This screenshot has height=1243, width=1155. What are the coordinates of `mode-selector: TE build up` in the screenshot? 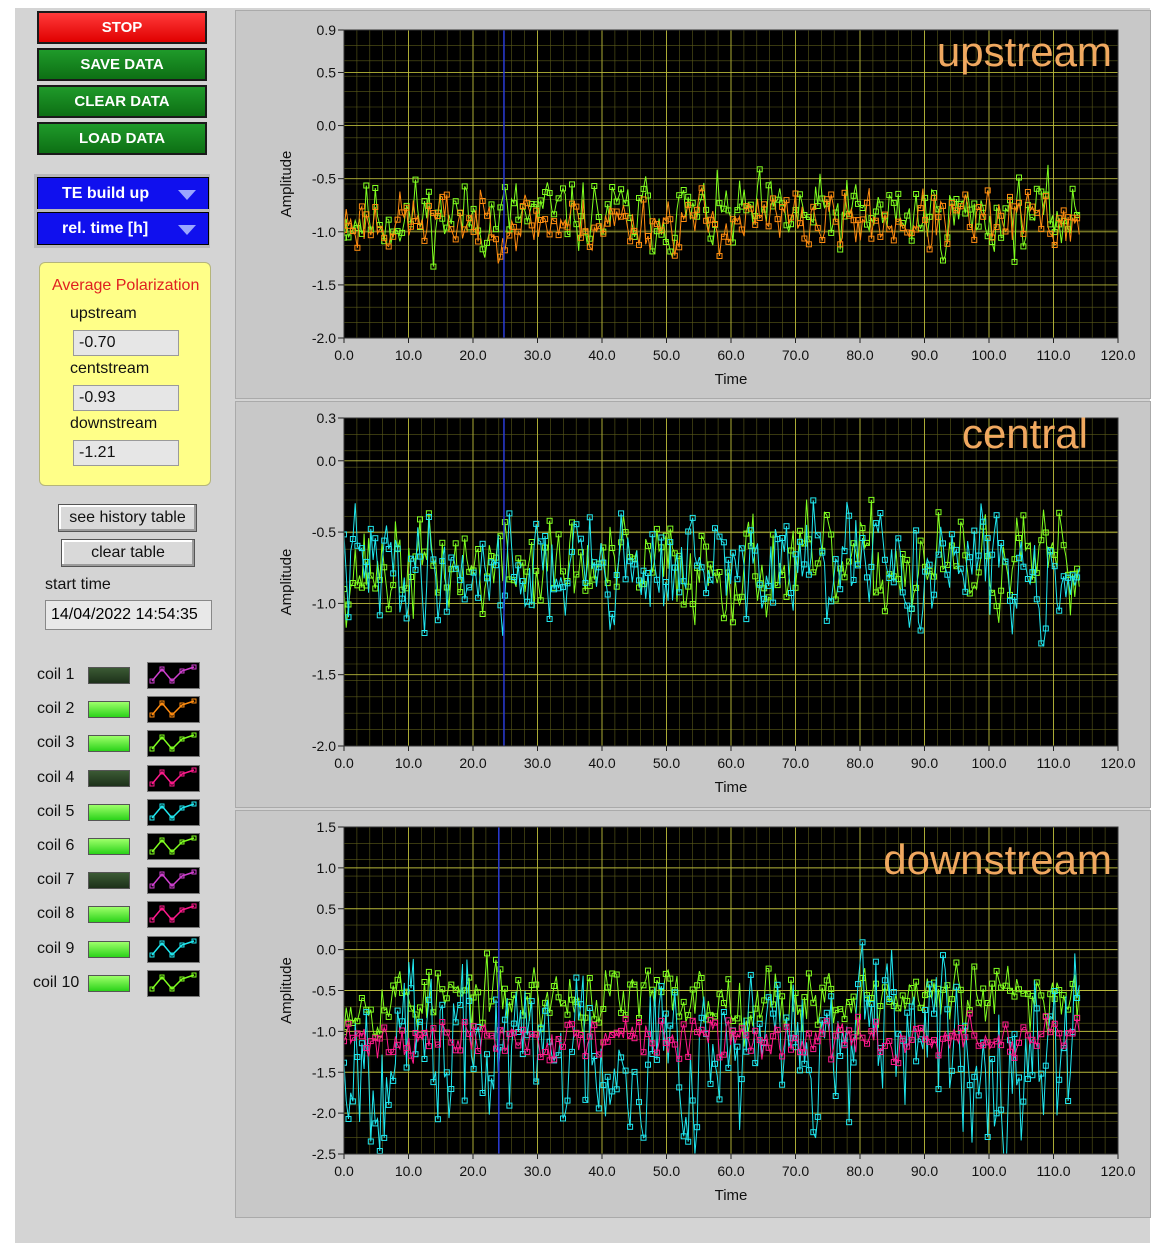 It's located at (123, 193).